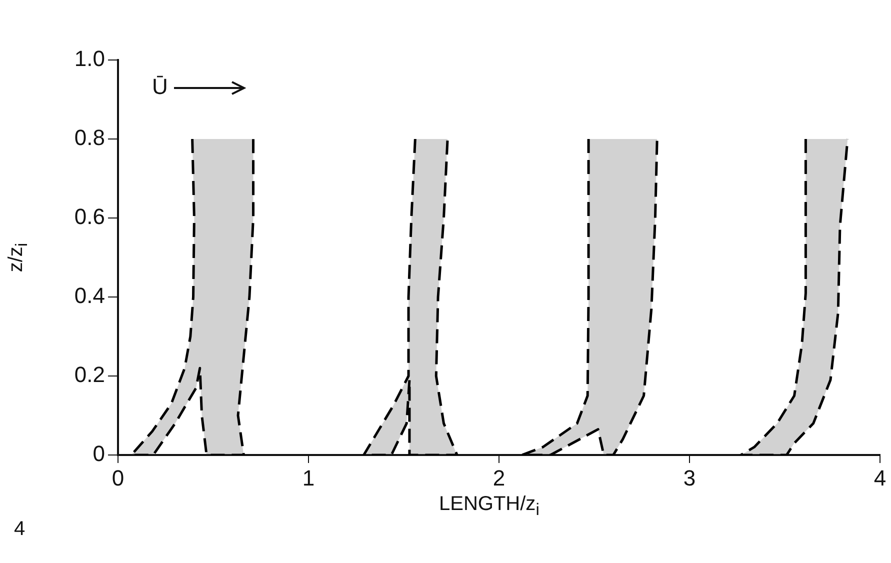 This screenshot has height=563, width=891. I want to click on x-axis-title: LENGTH/z$_{i}$, so click(489, 506).